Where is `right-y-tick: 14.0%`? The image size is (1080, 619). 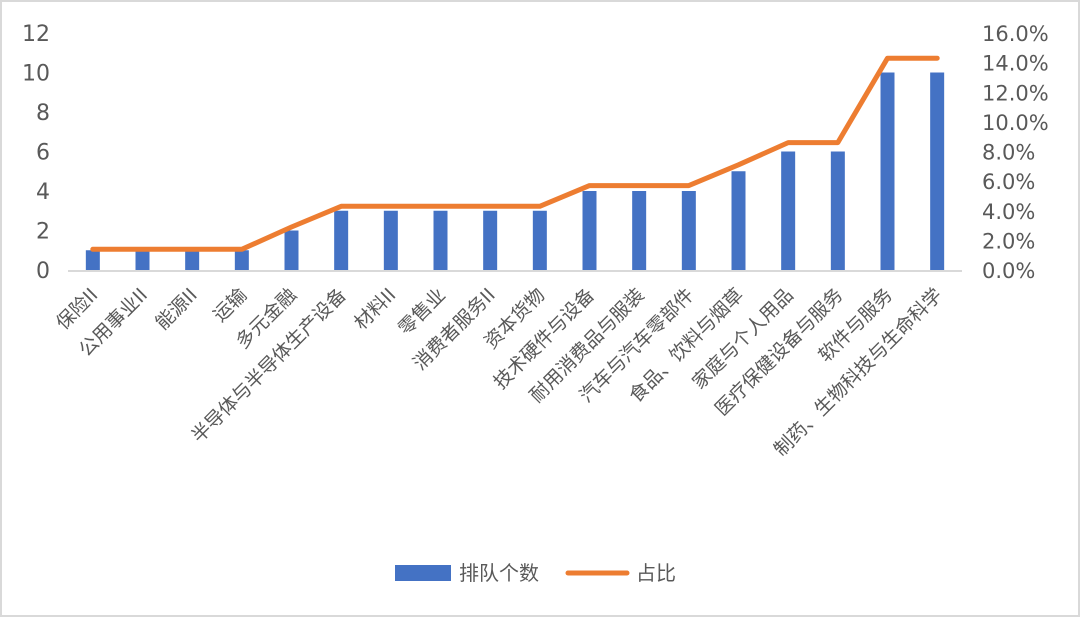 right-y-tick: 14.0% is located at coordinates (1015, 64).